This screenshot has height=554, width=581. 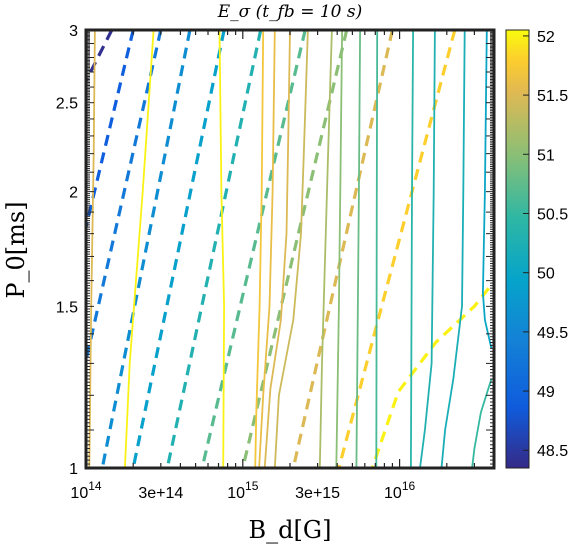 I want to click on colorbar-tick-label-1: 49, so click(x=546, y=392).